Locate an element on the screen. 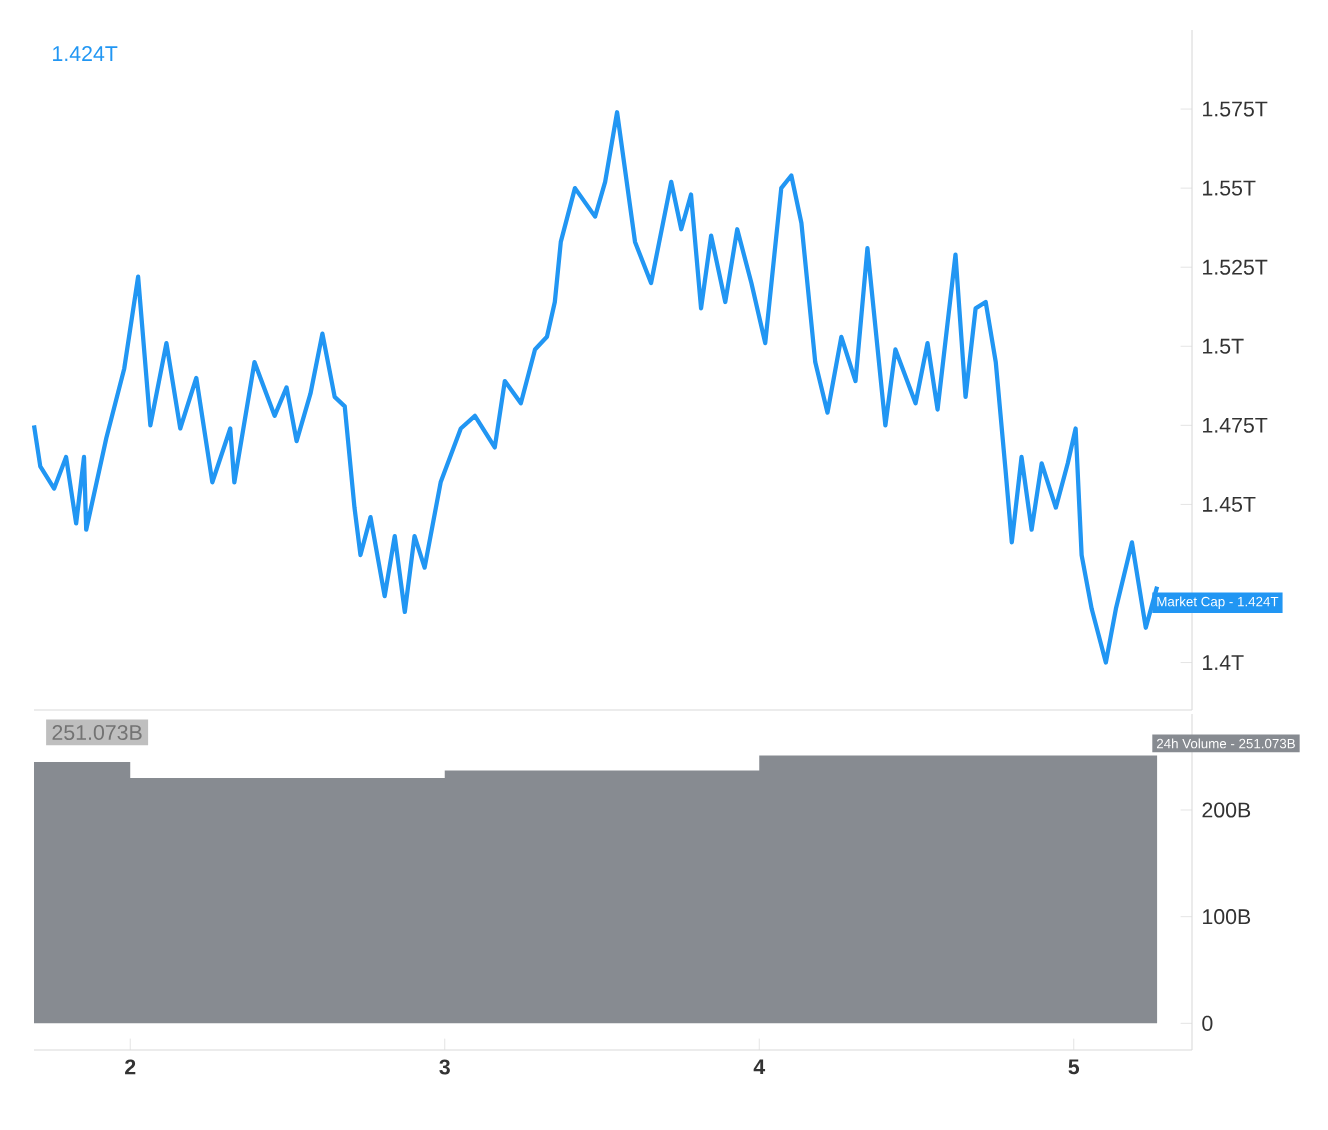  x-tick-label: 3 is located at coordinates (444, 1067).